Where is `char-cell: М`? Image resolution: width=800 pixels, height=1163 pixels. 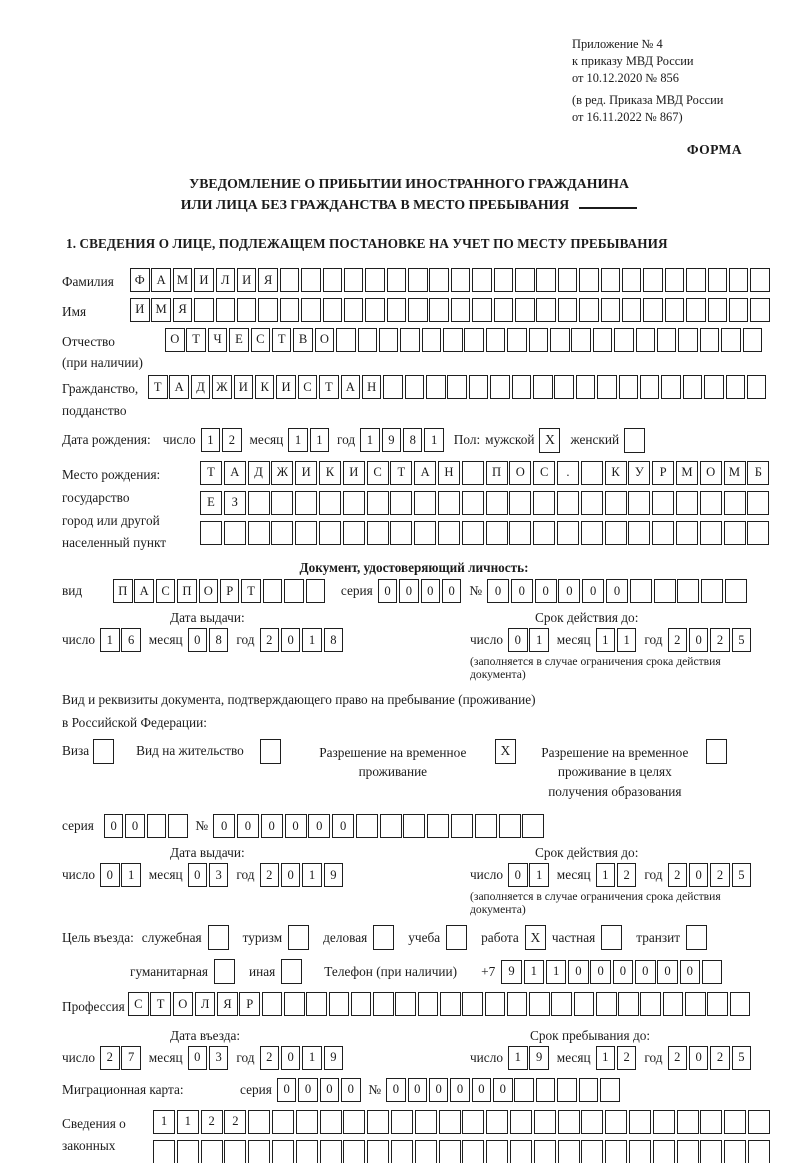 char-cell: М is located at coordinates (161, 309).